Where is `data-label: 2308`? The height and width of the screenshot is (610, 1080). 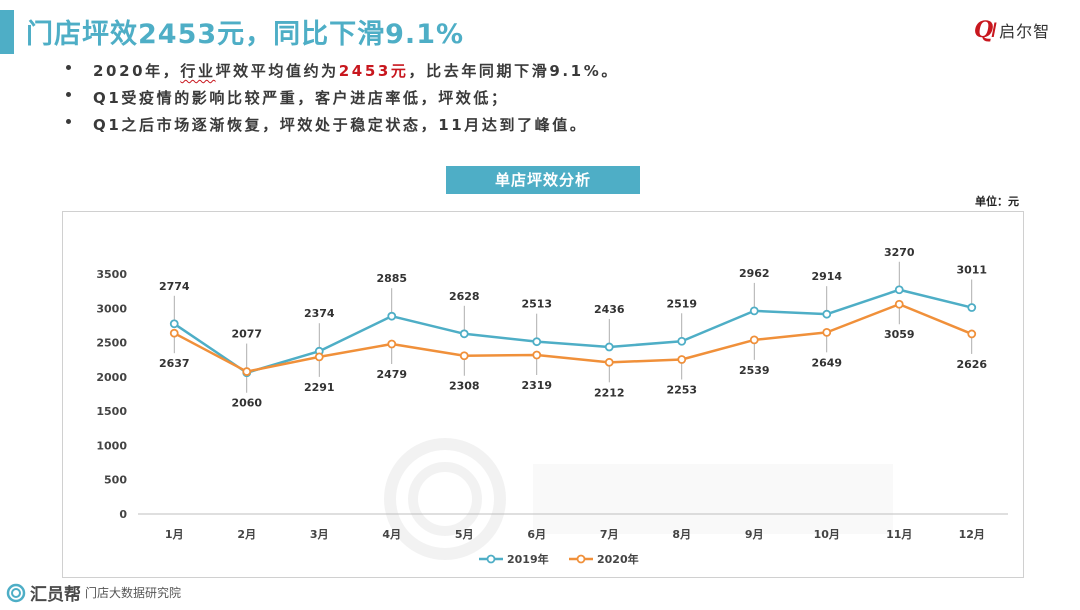
data-label: 2308 is located at coordinates (464, 386).